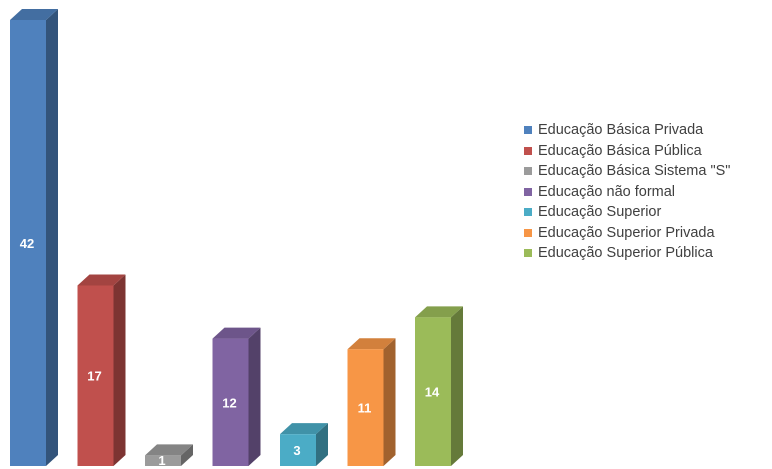 Image resolution: width=772 pixels, height=469 pixels. I want to click on legend-label: Educação Superior Privada, so click(626, 232).